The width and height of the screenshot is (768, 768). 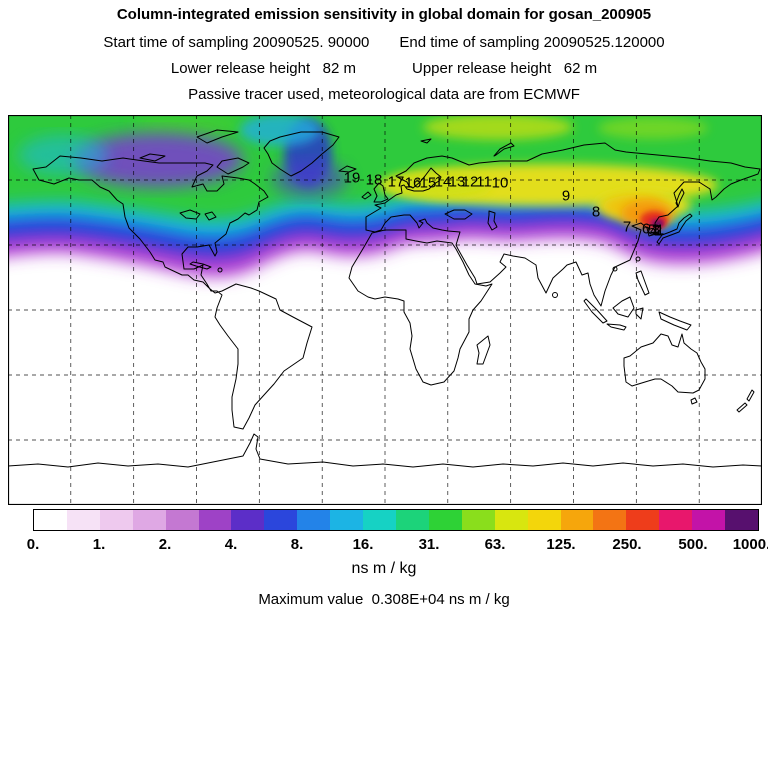 I want to click on colorbar-tick-label: 31., so click(x=429, y=544).